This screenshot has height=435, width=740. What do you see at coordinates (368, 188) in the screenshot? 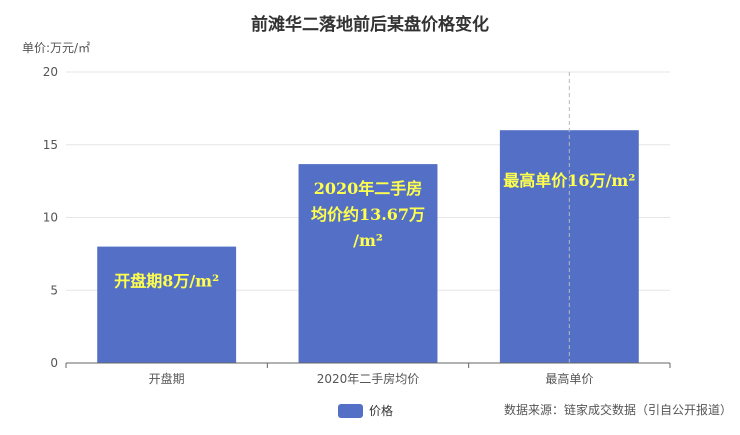
I see `bar-annotation-line: 2020年二手房` at bounding box center [368, 188].